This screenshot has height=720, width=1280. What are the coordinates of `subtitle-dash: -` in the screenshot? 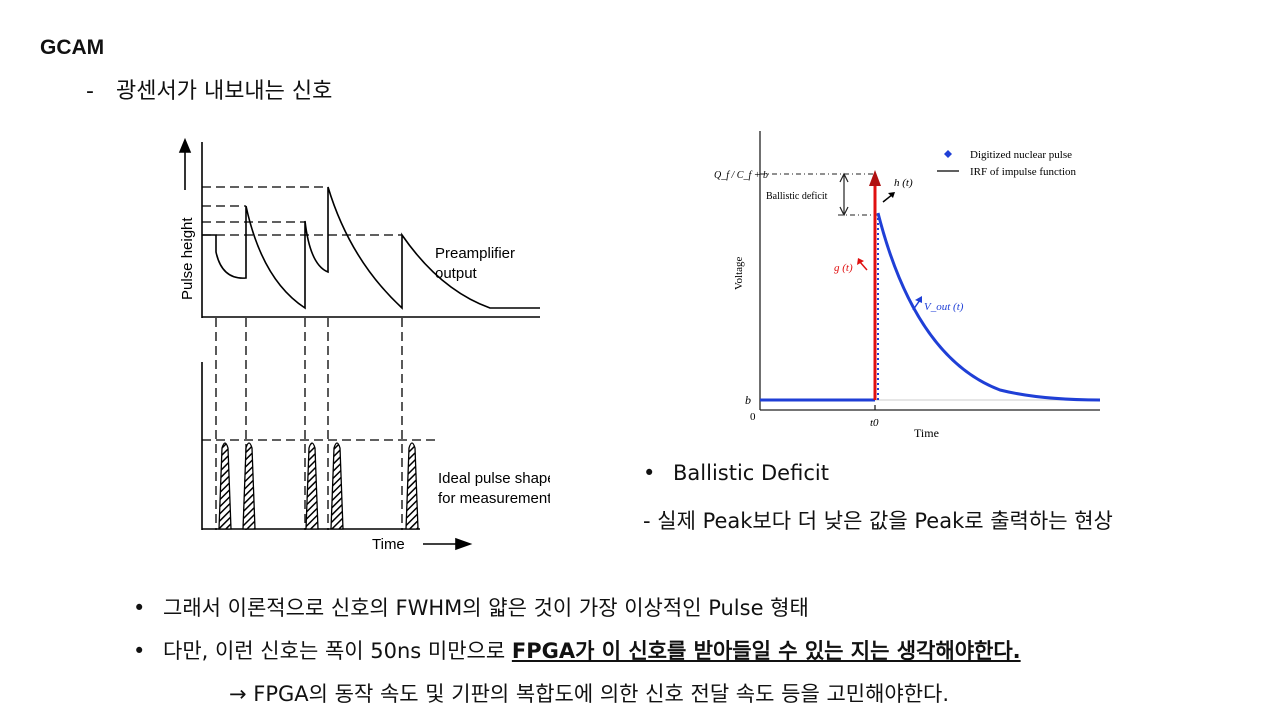 It's located at (90, 91).